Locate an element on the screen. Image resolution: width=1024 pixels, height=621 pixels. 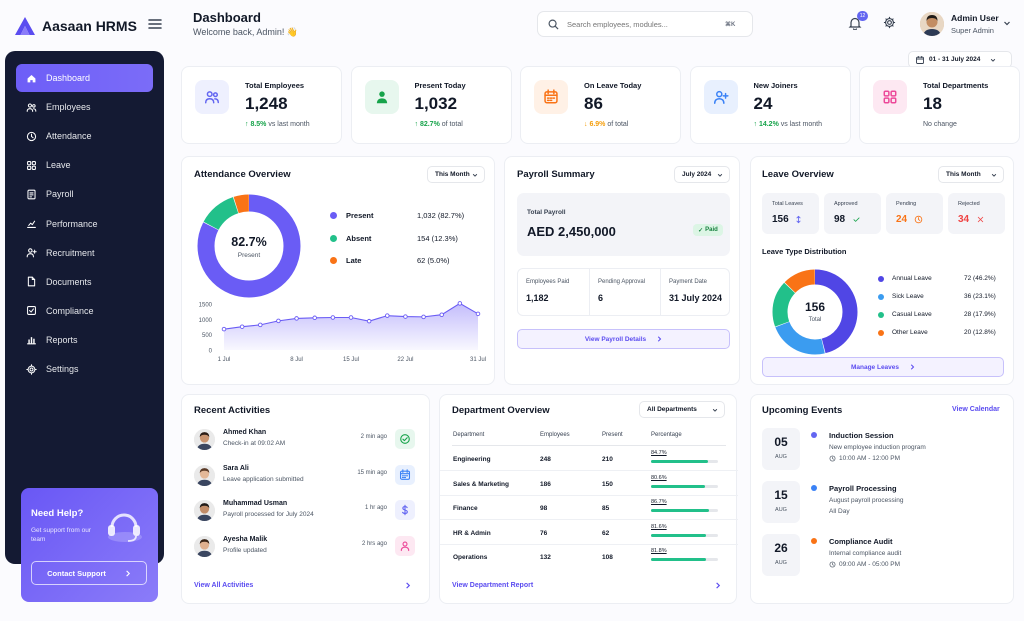
user-check-icon is located at coordinates (381, 97).